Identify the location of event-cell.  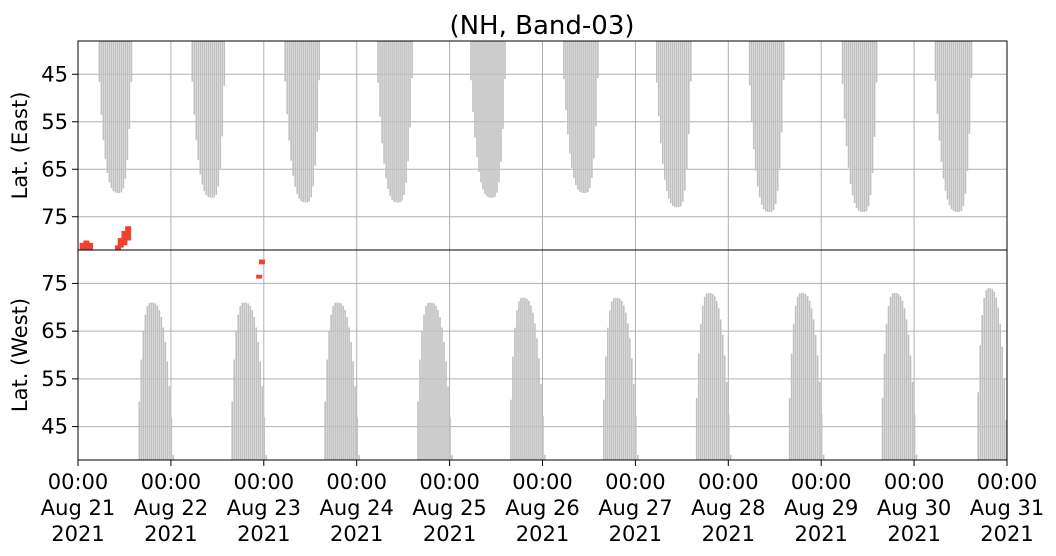
(82, 246).